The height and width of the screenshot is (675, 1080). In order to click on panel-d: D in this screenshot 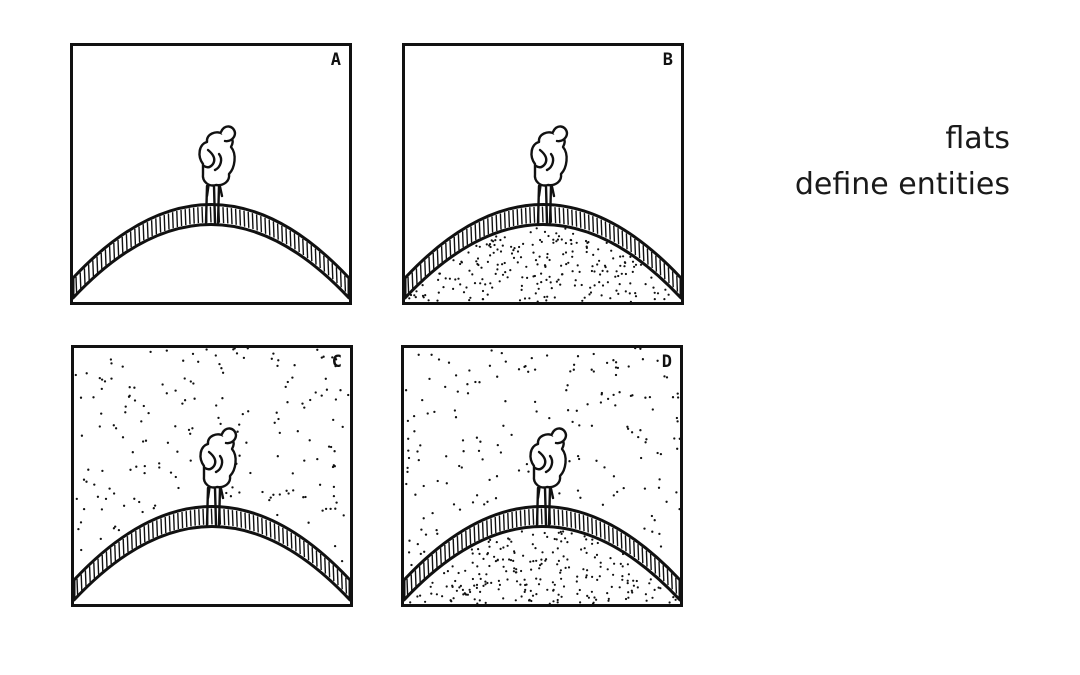, I will do `click(542, 476)`.